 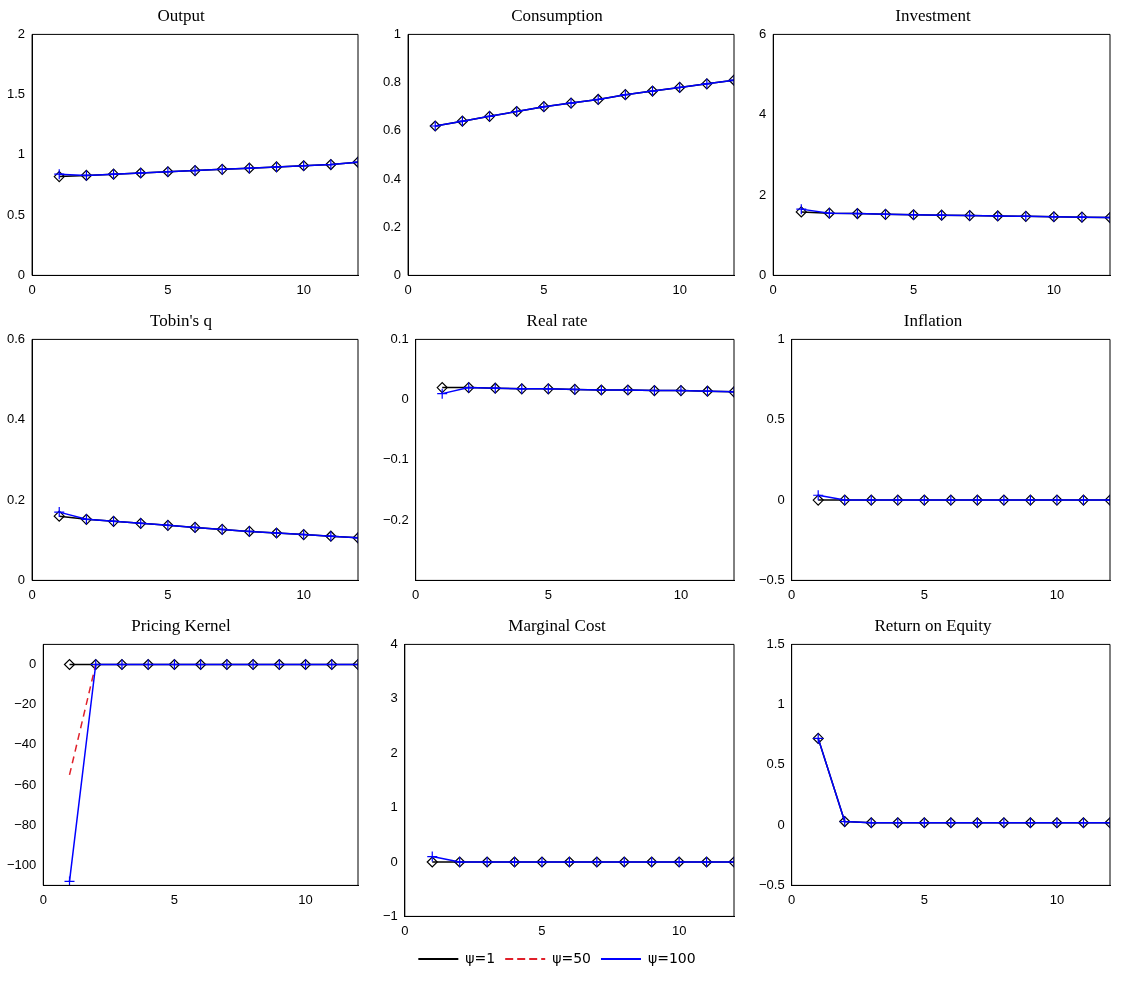 What do you see at coordinates (571, 957) in the screenshot?
I see `legend-label: ψ=50` at bounding box center [571, 957].